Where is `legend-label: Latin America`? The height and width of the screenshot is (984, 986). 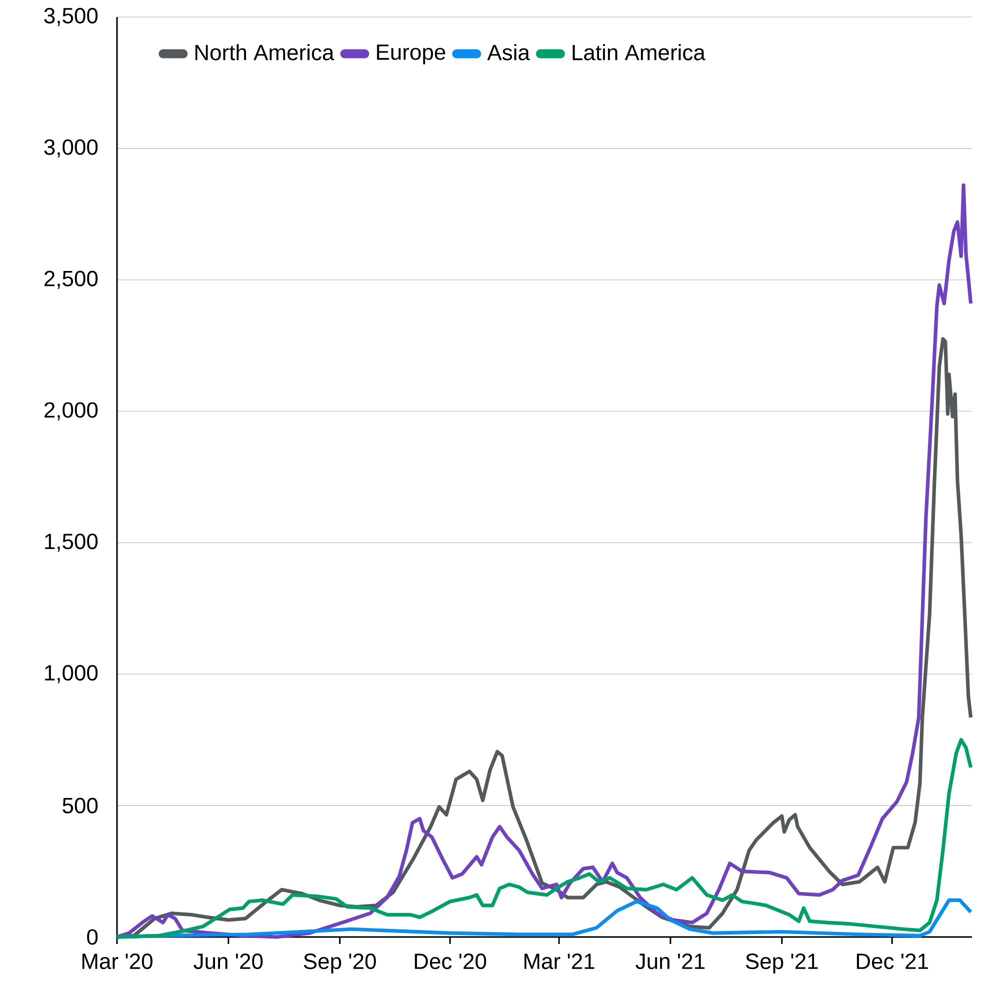
legend-label: Latin America is located at coordinates (639, 52).